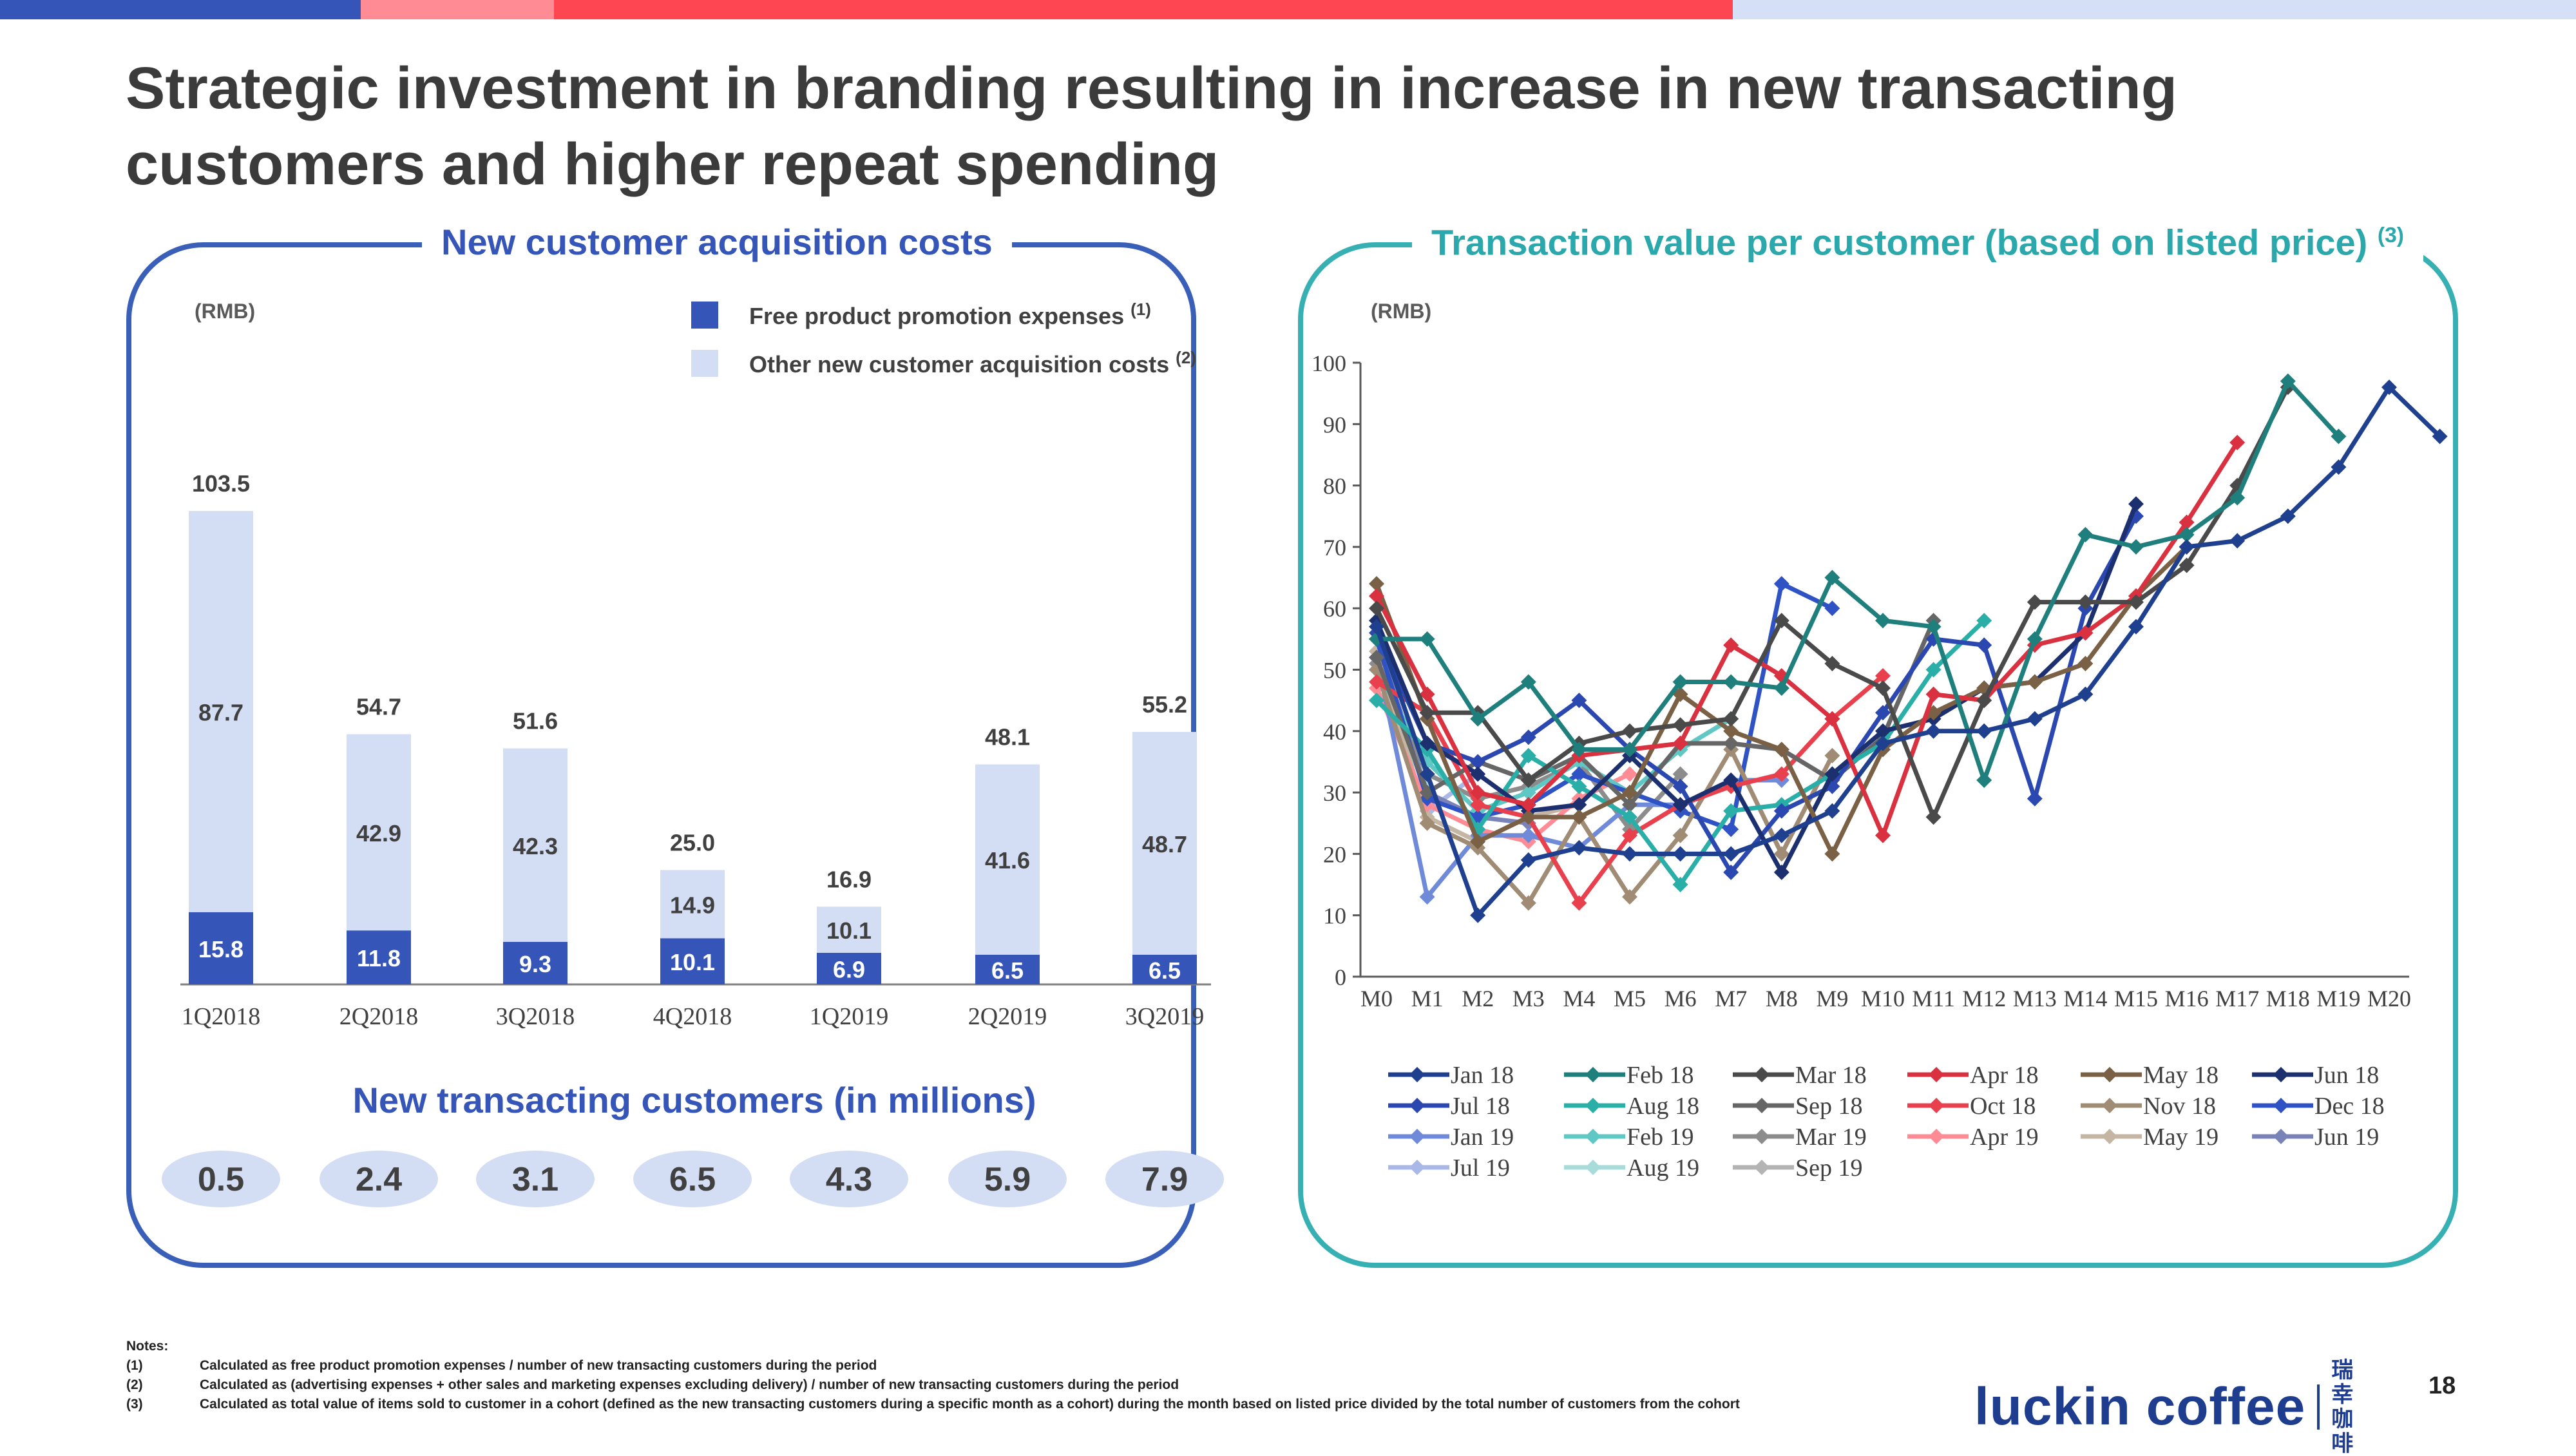 Image resolution: width=2576 pixels, height=1456 pixels. Describe the element at coordinates (2346, 1137) in the screenshot. I see `line-legend-label: Jun 19` at that location.